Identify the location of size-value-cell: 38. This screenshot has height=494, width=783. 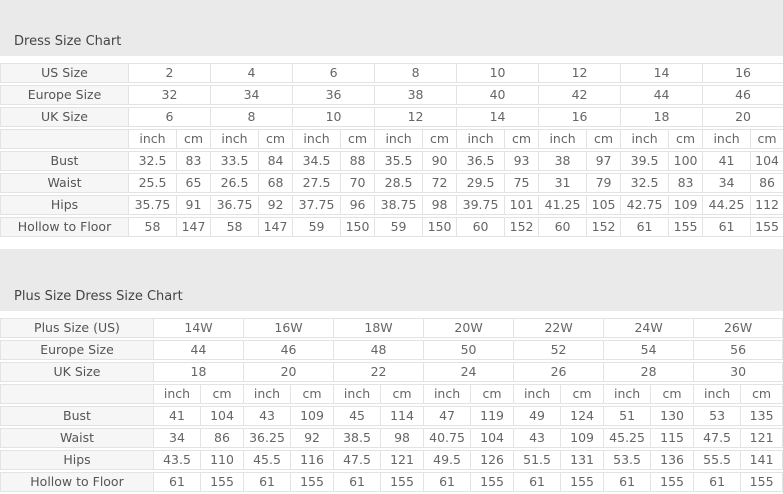
(415, 95).